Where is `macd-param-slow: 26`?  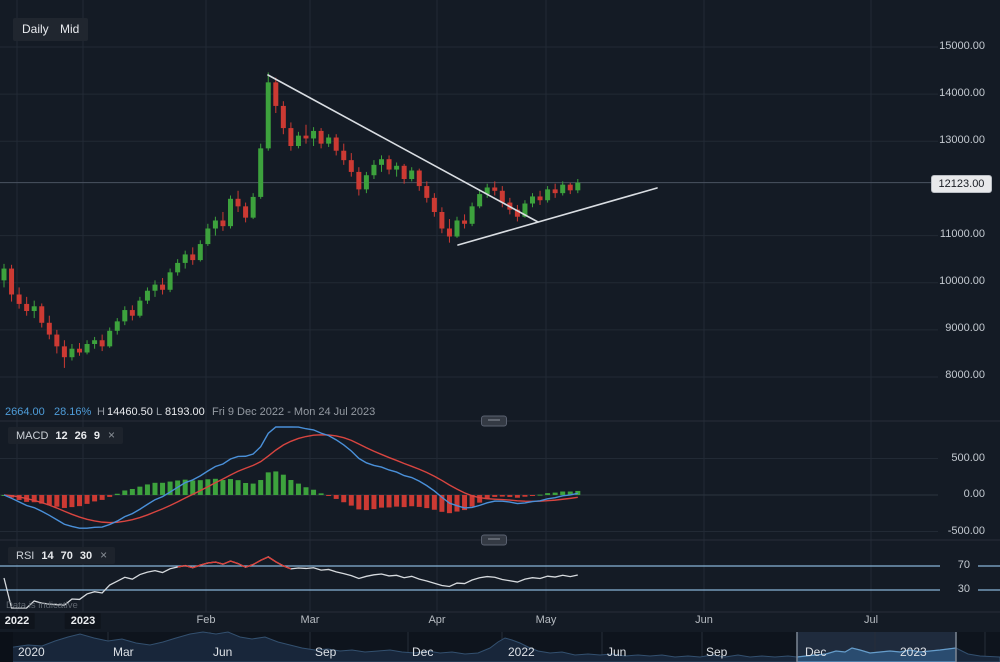 macd-param-slow: 26 is located at coordinates (80, 436).